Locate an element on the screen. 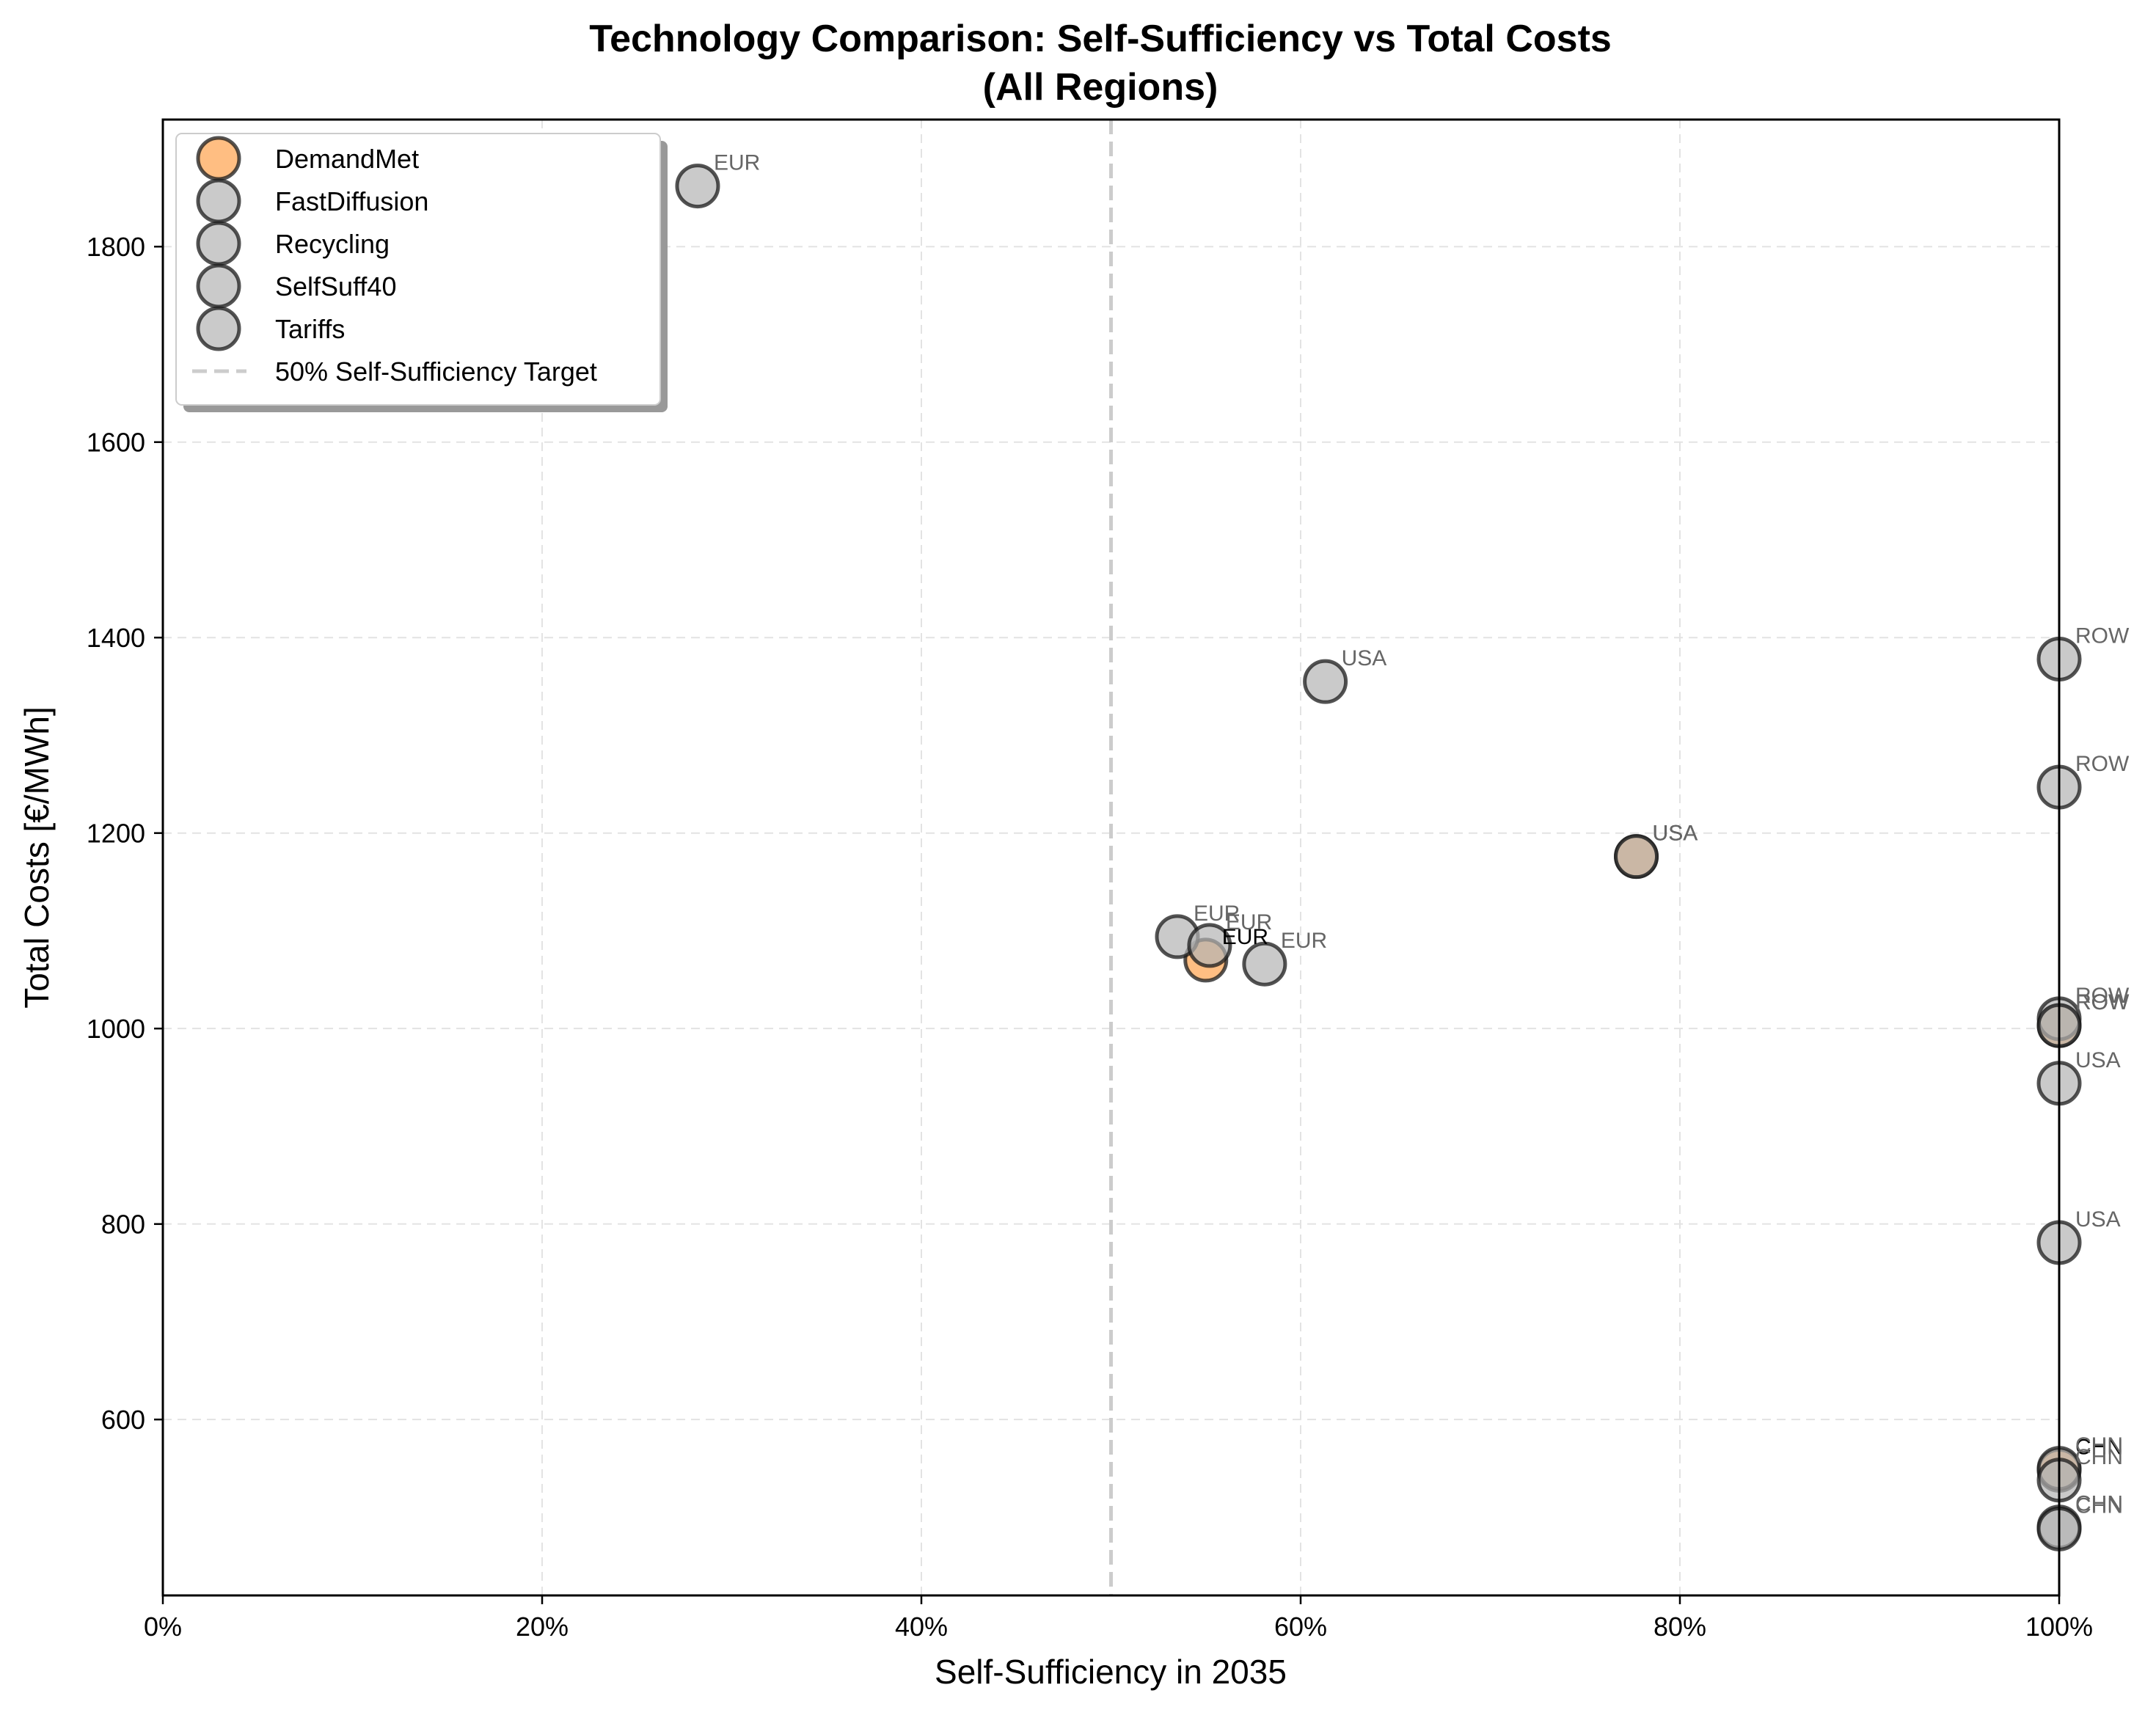 The height and width of the screenshot is (1715, 2156). y-tick-label: 1000 is located at coordinates (116, 1029).